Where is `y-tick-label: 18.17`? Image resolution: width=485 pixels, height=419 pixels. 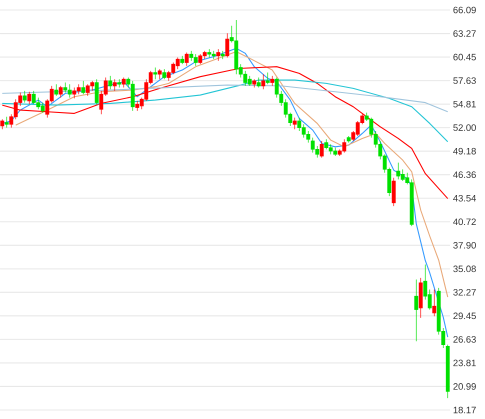 y-tick-label: 18.17 is located at coordinates (465, 410).